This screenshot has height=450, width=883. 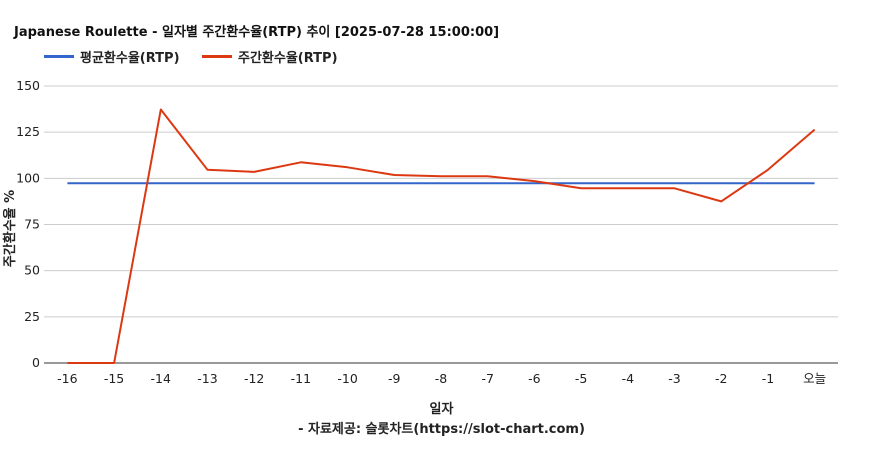 I want to click on x-tick-label: -16, so click(x=67, y=378).